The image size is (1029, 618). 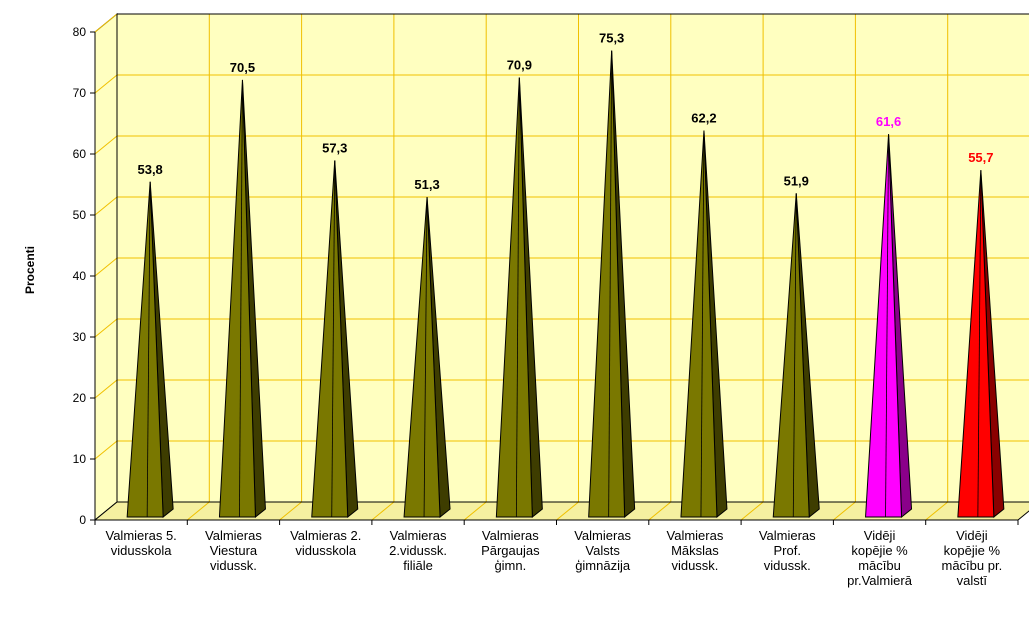 I want to click on category-label-line: valstī, so click(x=972, y=580).